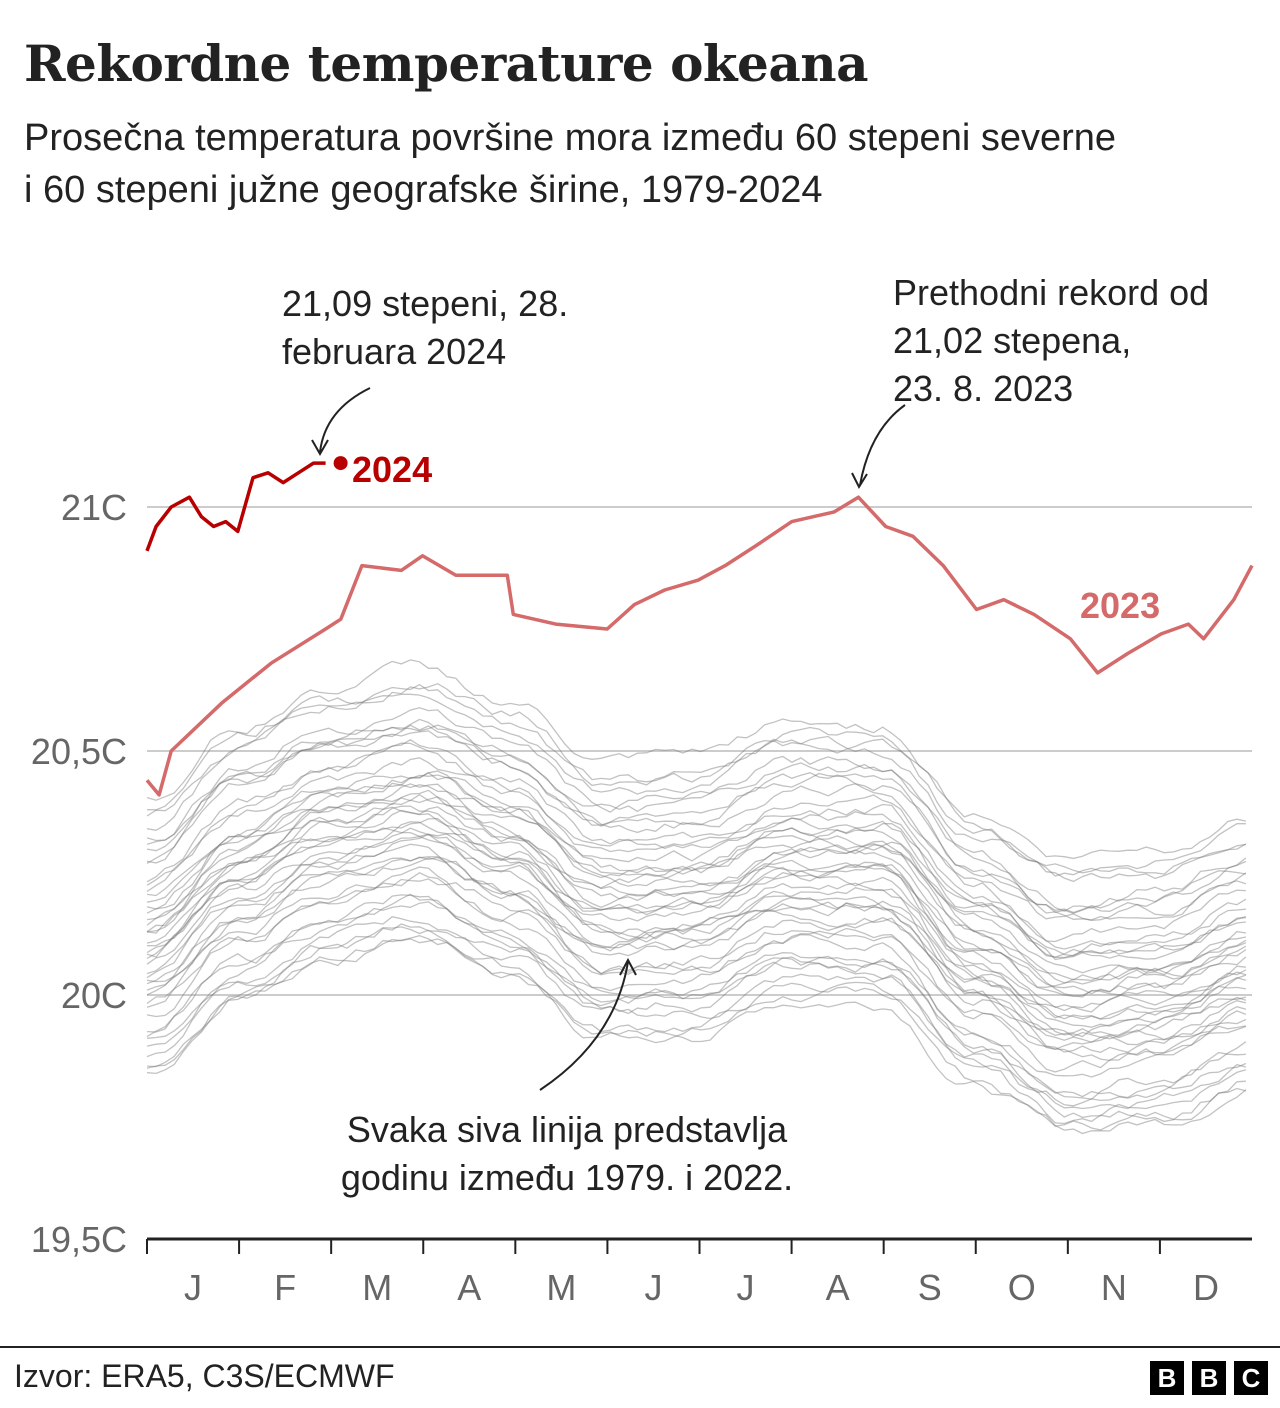 The image size is (1280, 1408). Describe the element at coordinates (930, 1287) in the screenshot. I see `x-tick-label: S` at that location.